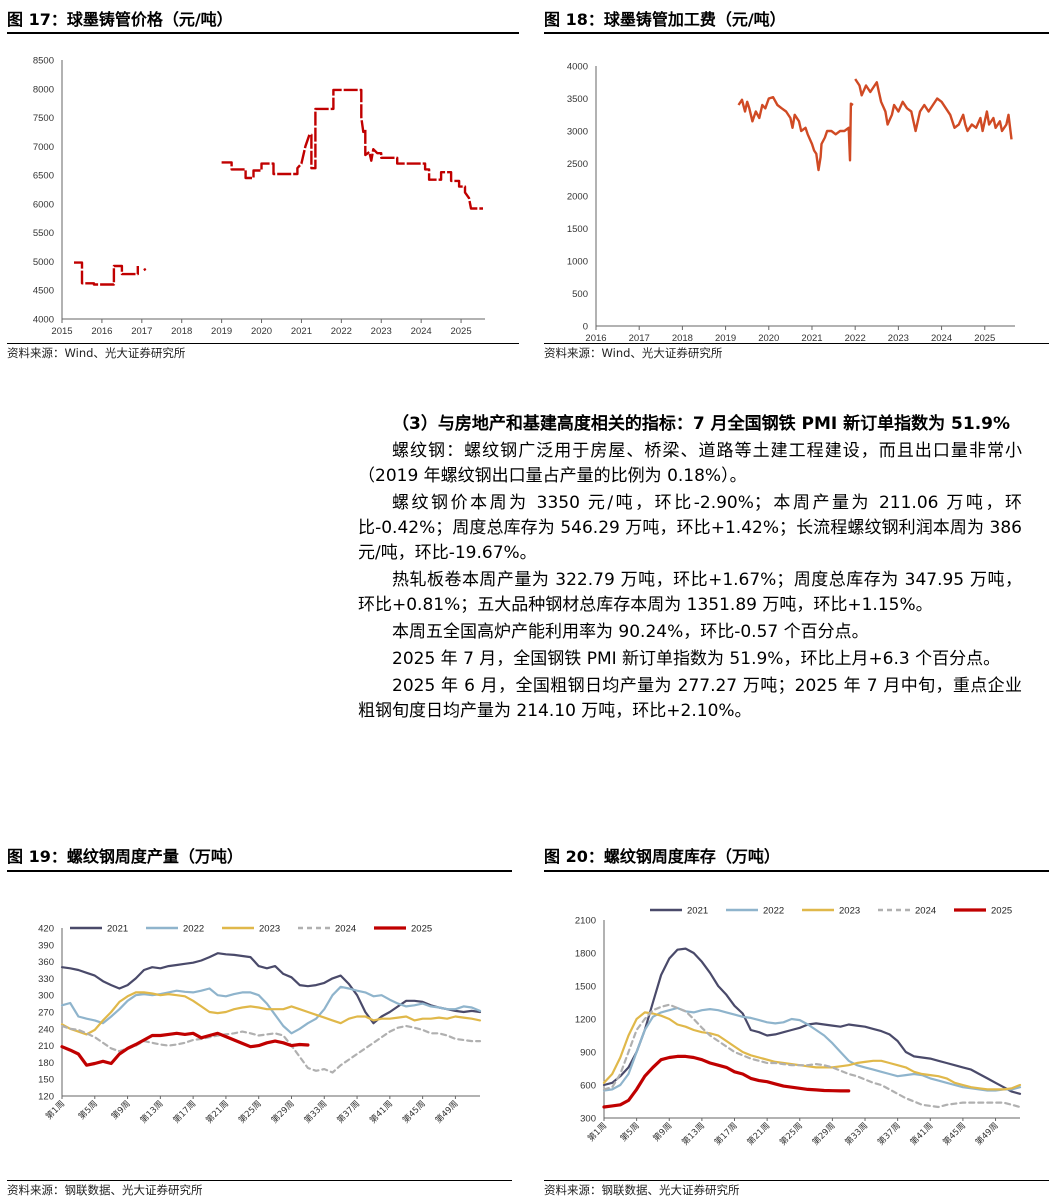 The image size is (1055, 1201). I want to click on fig18-xtick-label: 2016, so click(595, 338).